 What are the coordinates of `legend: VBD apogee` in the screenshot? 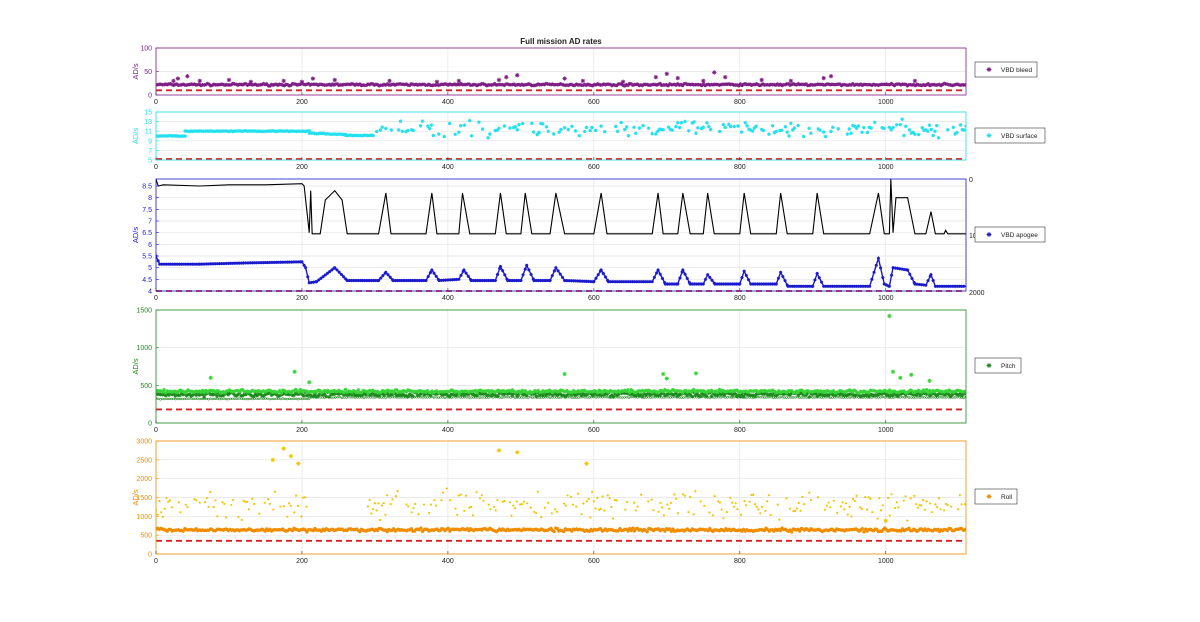 It's located at (1010, 234).